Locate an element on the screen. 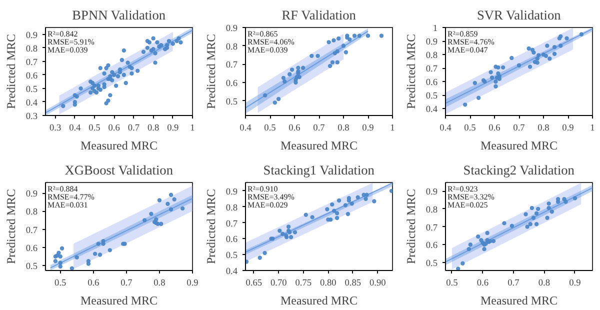  annotation: R²=0.910 is located at coordinates (263, 189).